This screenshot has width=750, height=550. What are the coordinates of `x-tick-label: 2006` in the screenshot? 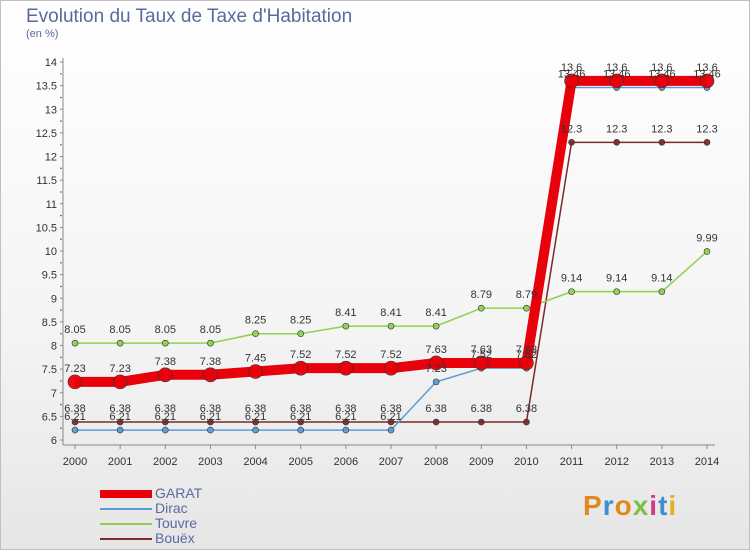 It's located at (346, 462).